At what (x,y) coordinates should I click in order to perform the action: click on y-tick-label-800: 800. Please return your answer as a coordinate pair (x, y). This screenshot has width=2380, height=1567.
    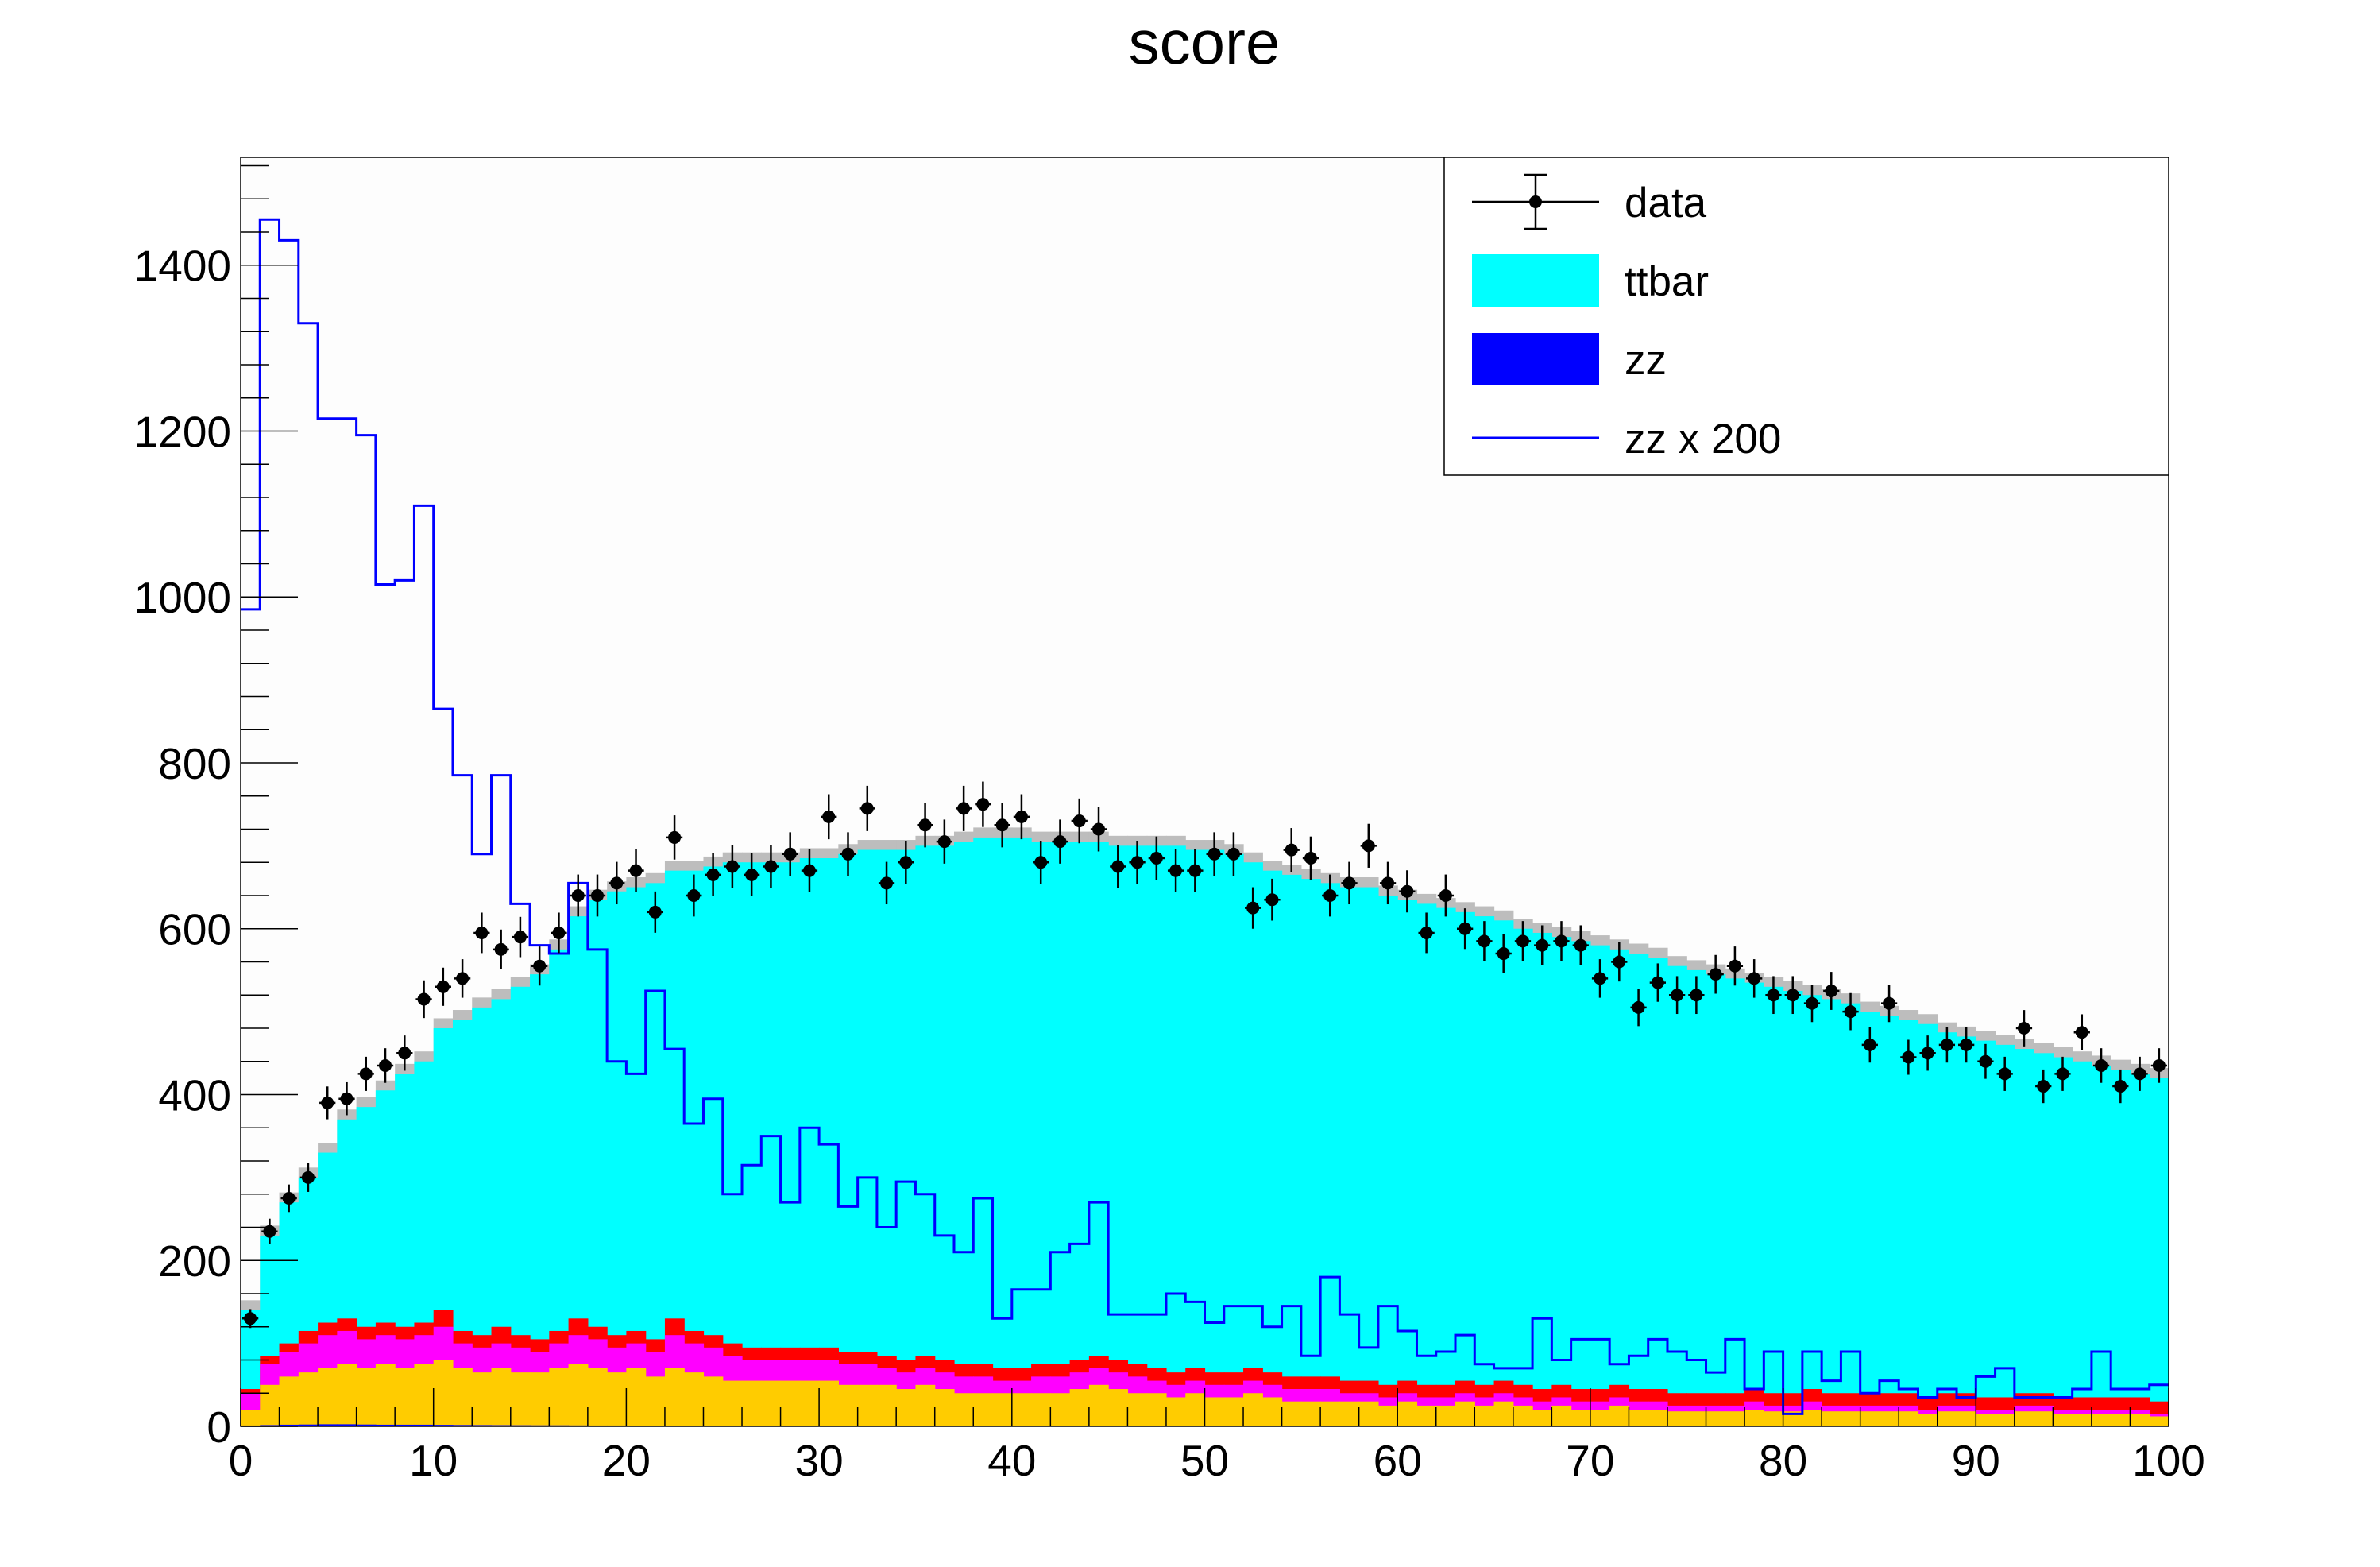
    Looking at the image, I should click on (194, 763).